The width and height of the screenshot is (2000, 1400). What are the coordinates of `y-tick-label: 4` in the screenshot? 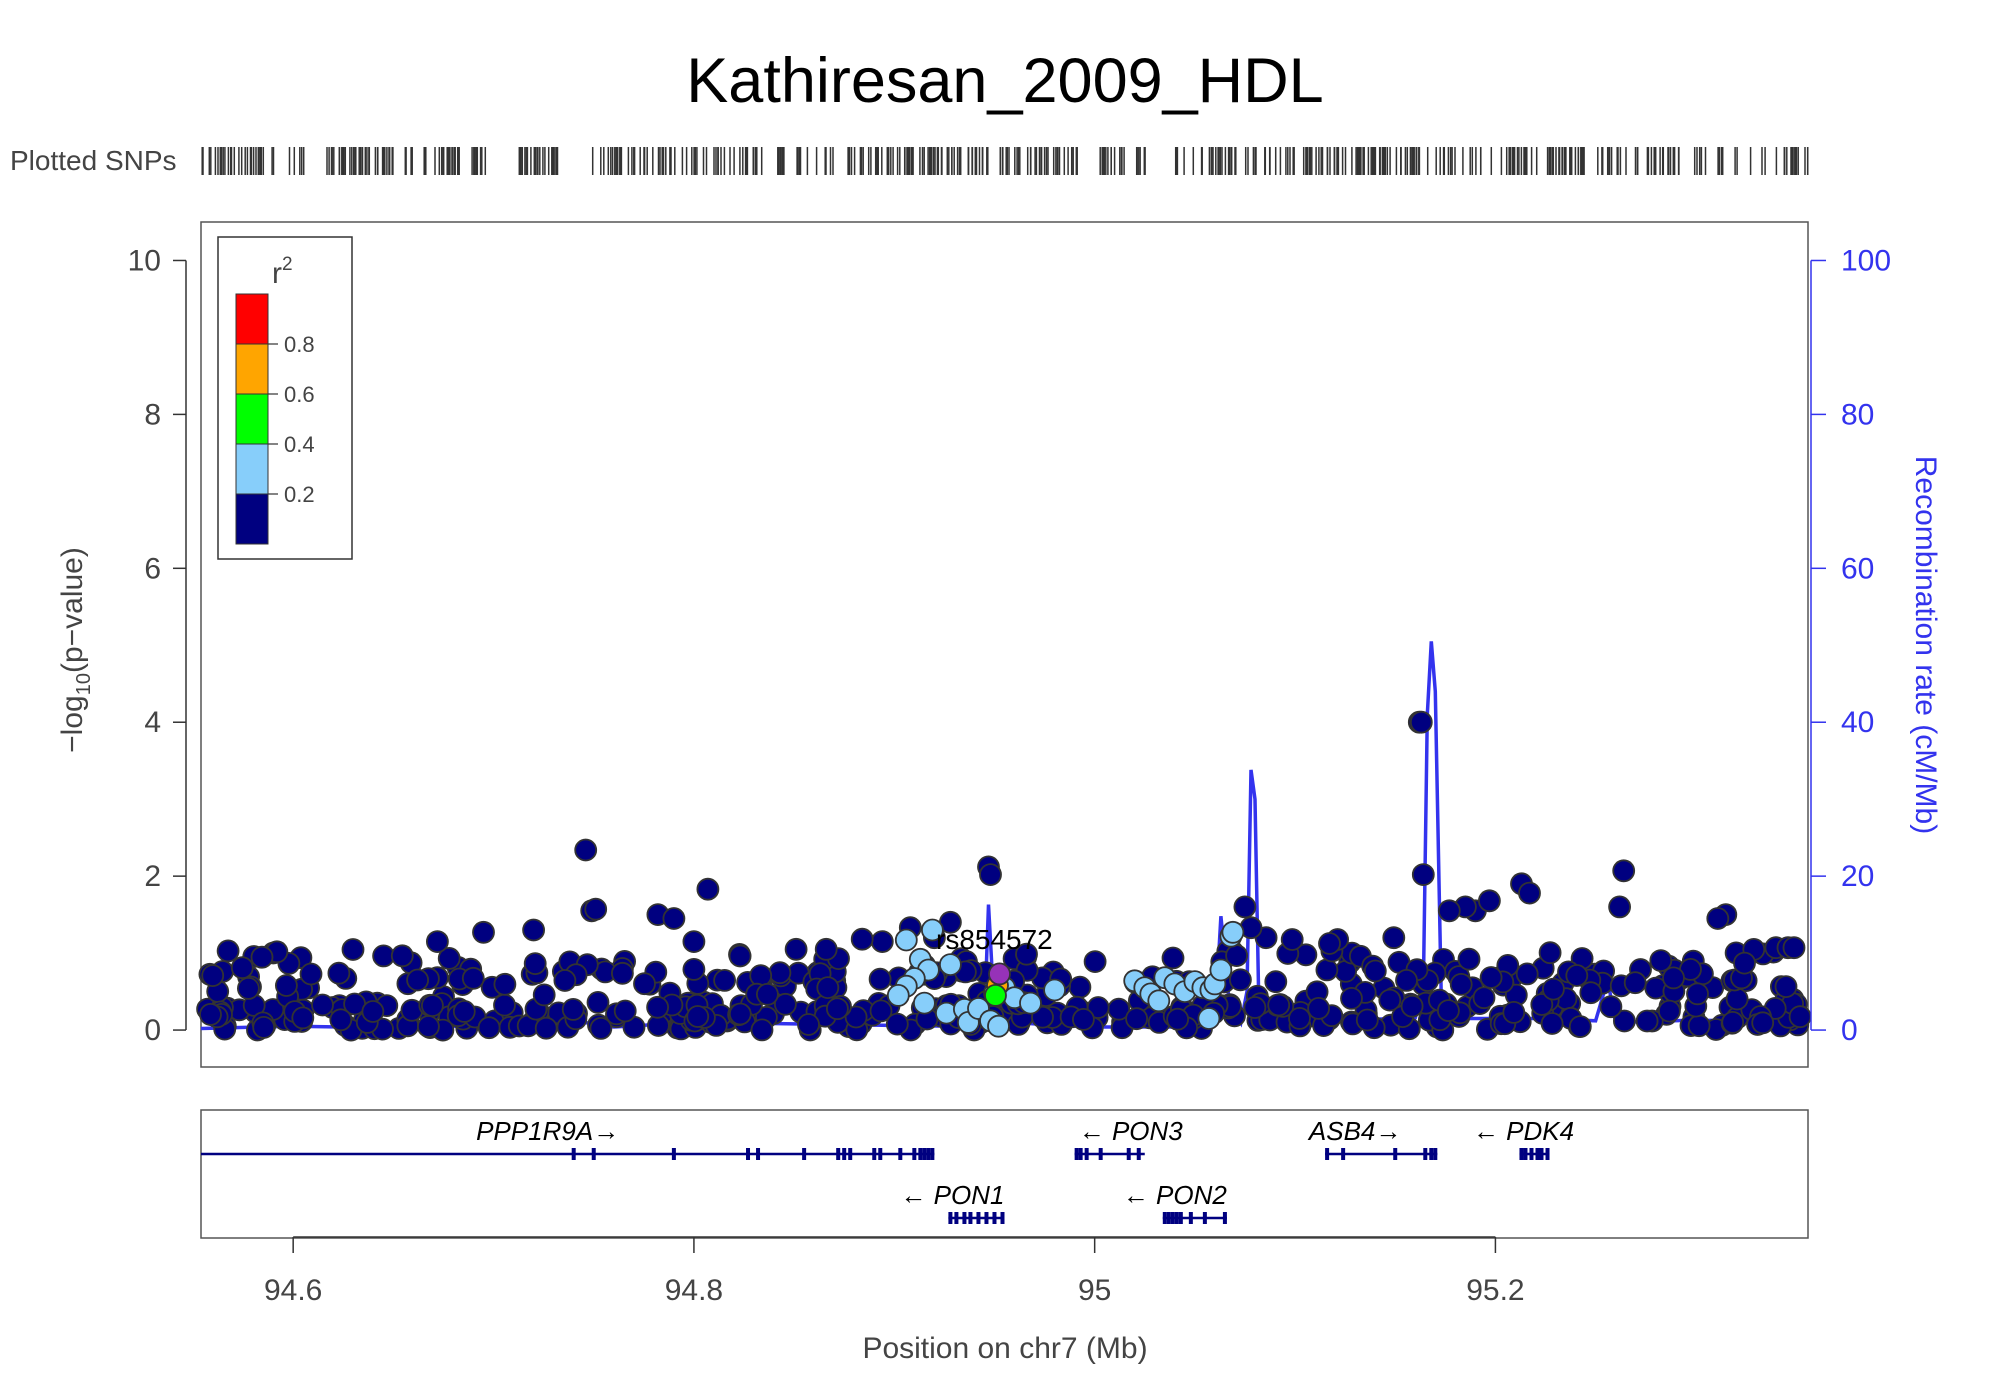 It's located at (152, 722).